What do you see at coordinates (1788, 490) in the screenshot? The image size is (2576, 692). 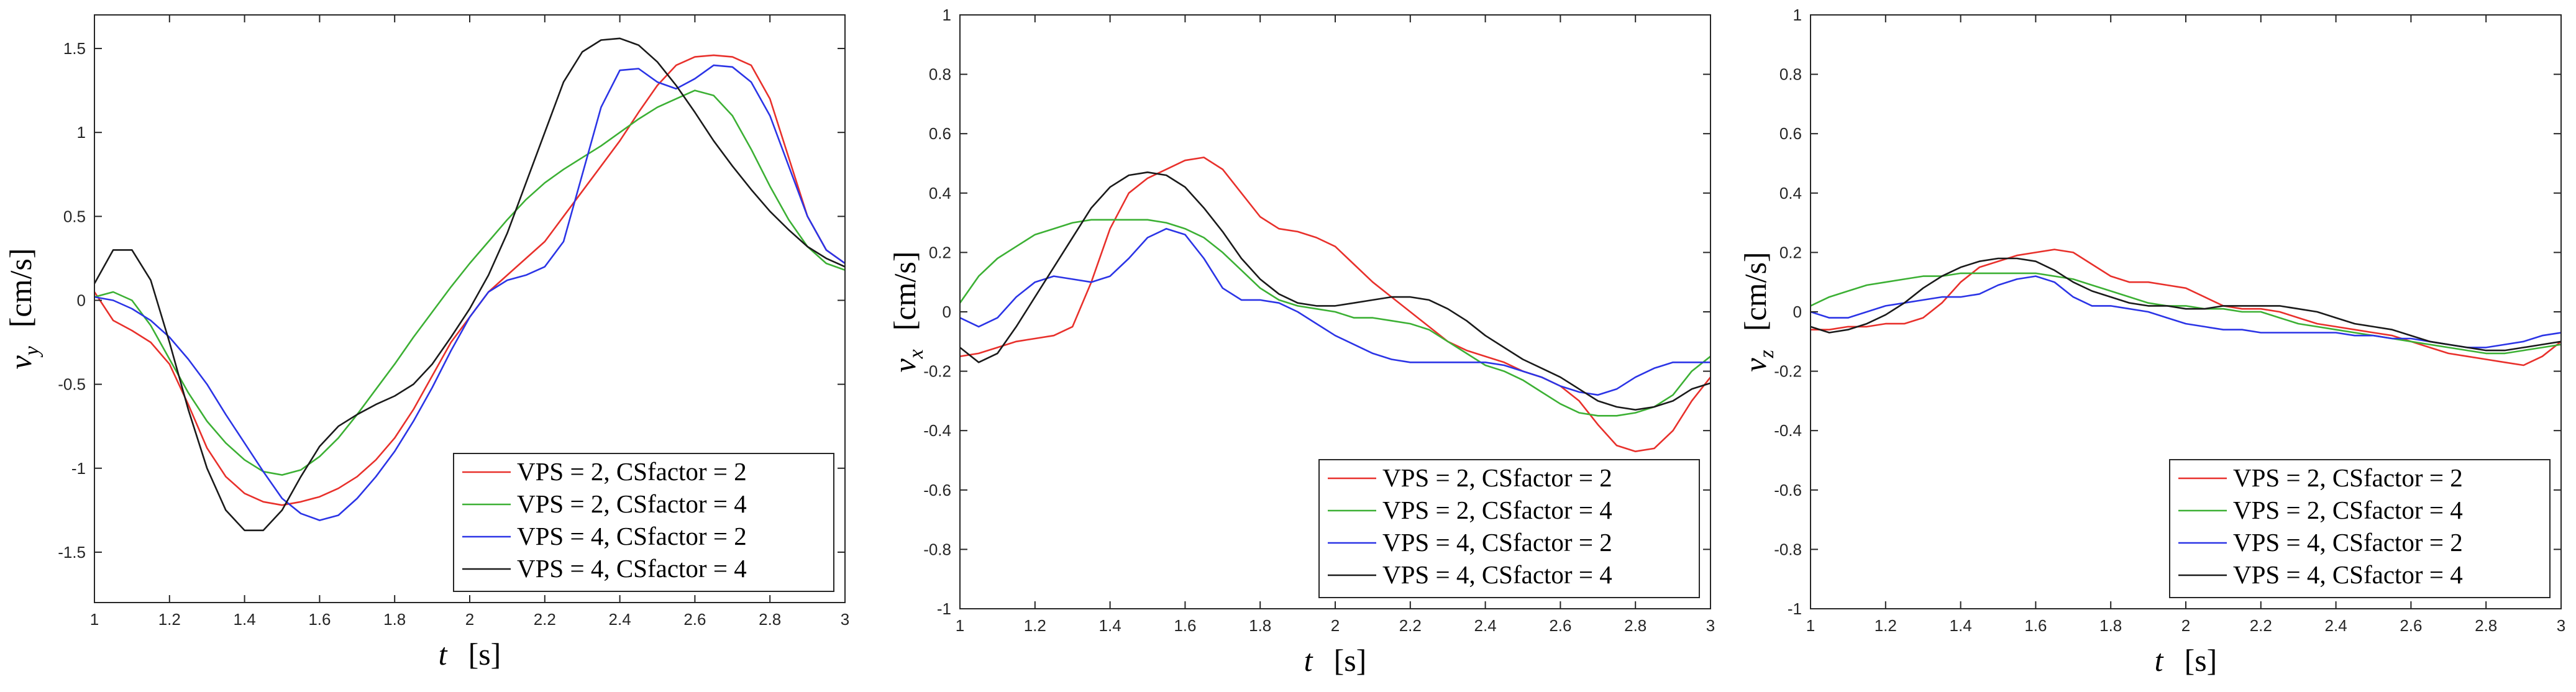 I see `y-tick-label: -0.6` at bounding box center [1788, 490].